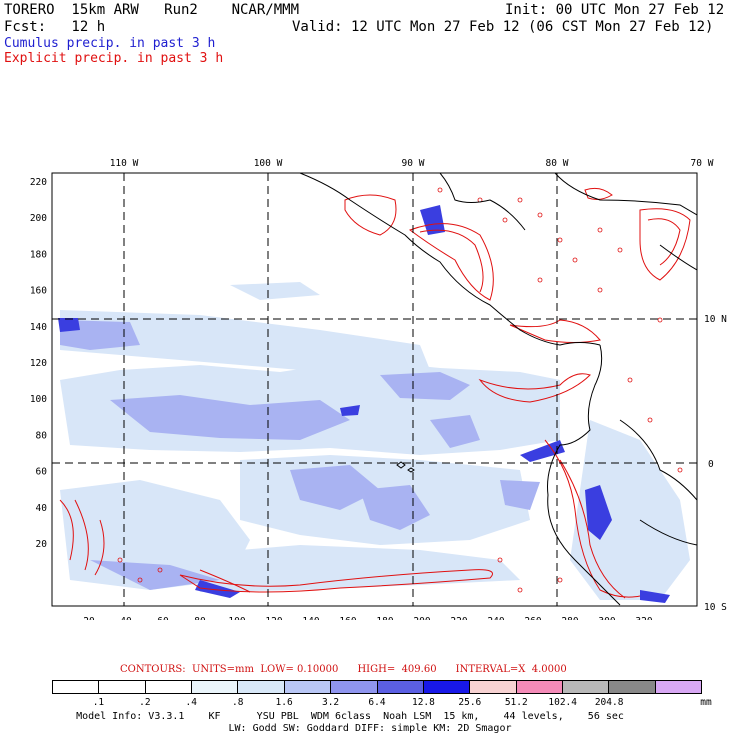 The height and width of the screenshot is (740, 740). Describe the element at coordinates (42, 435) in the screenshot. I see `y-tick-label: 80` at that location.